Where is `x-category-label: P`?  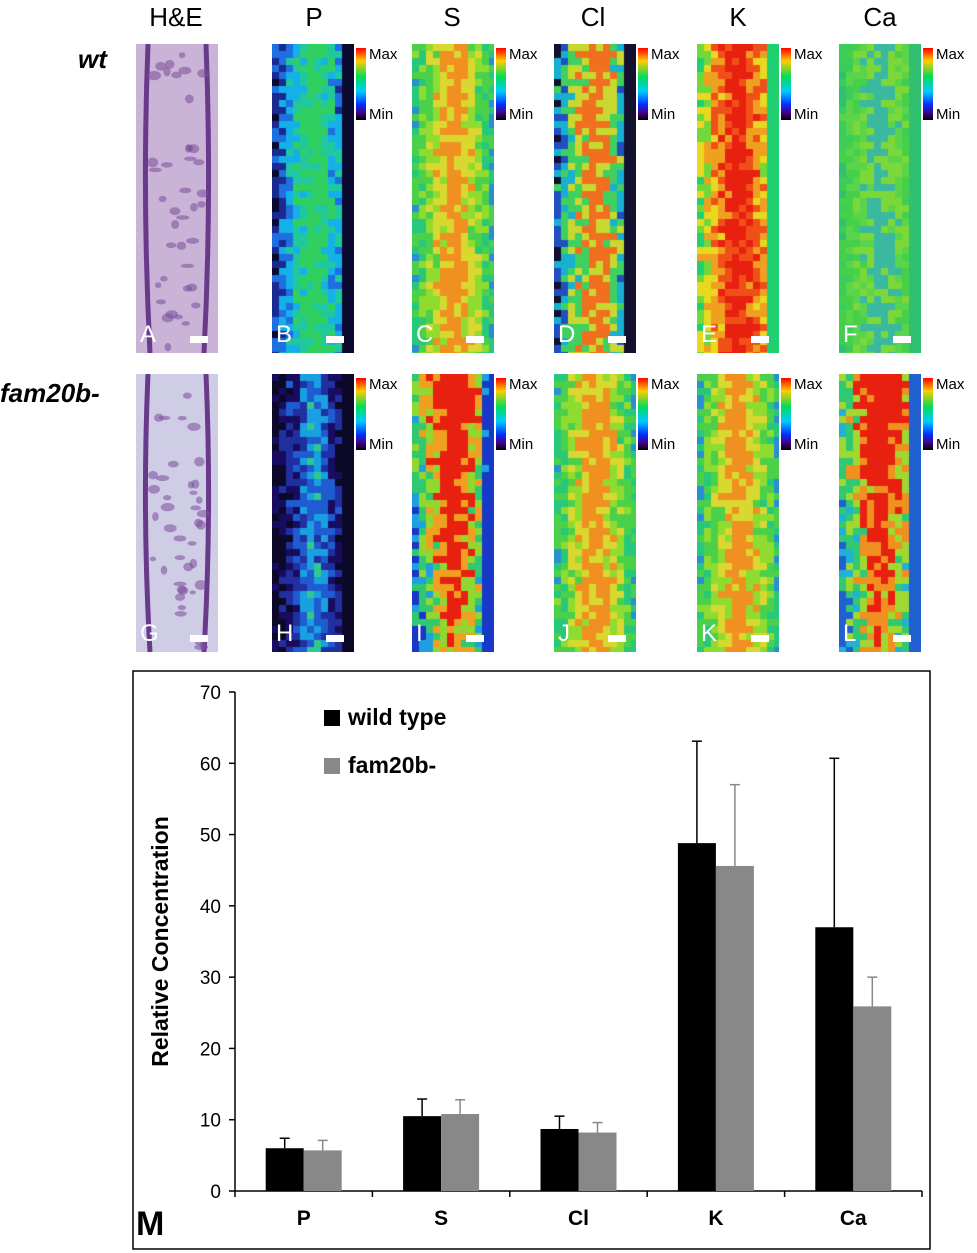 x-category-label: P is located at coordinates (304, 1218).